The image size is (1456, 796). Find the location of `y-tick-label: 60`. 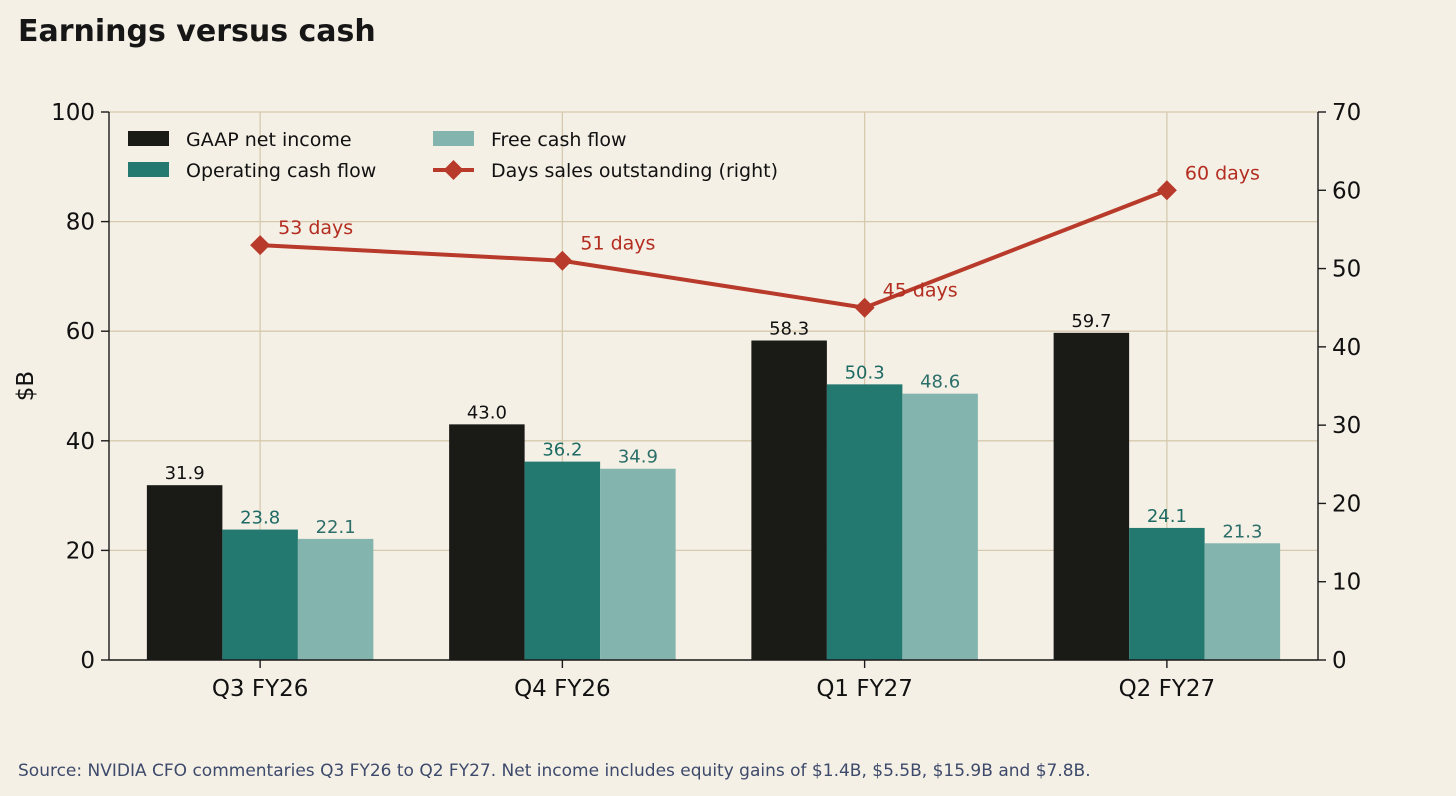

y-tick-label: 60 is located at coordinates (80, 332).